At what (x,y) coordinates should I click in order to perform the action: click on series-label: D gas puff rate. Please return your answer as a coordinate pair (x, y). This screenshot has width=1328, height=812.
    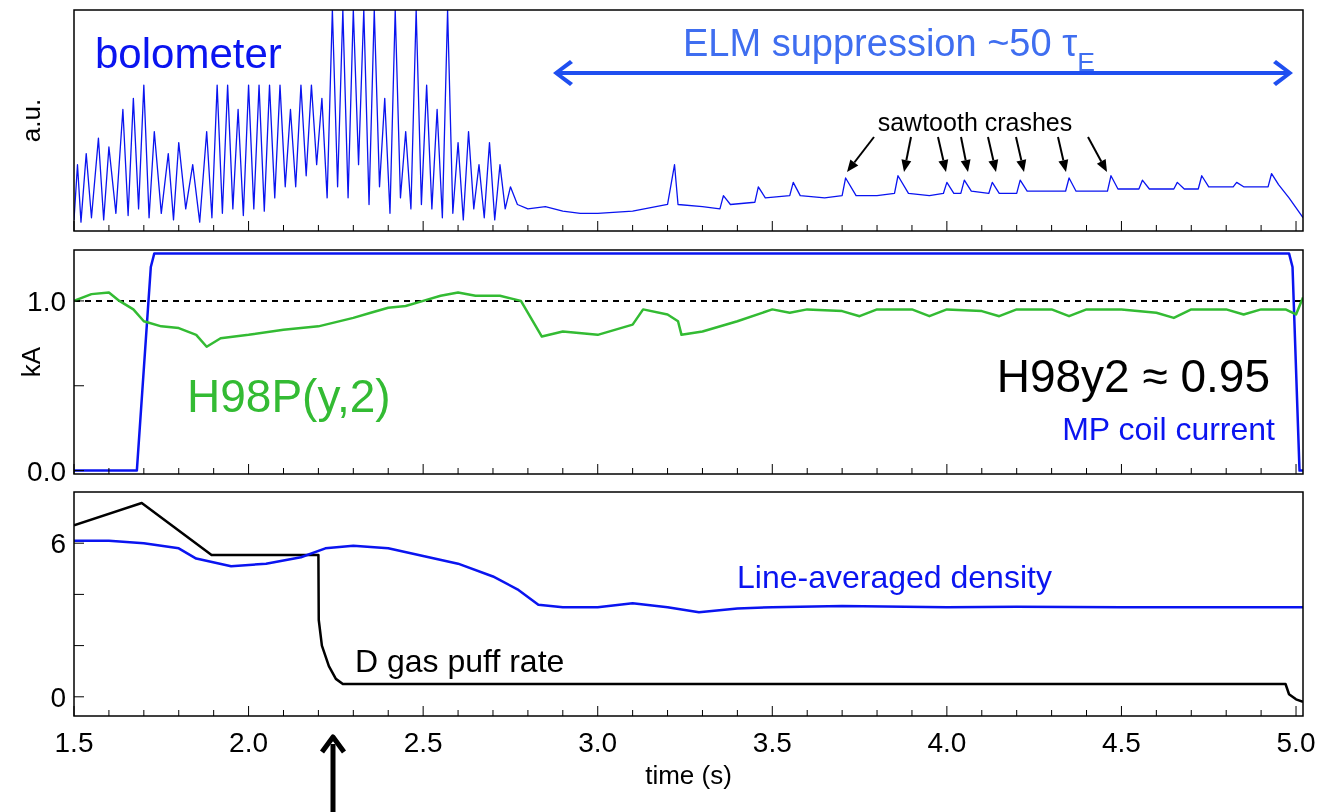
    Looking at the image, I should click on (460, 661).